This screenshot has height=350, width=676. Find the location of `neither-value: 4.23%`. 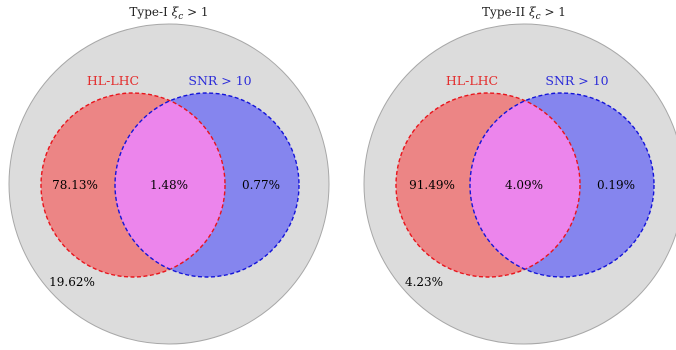

neither-value: 4.23% is located at coordinates (424, 282).